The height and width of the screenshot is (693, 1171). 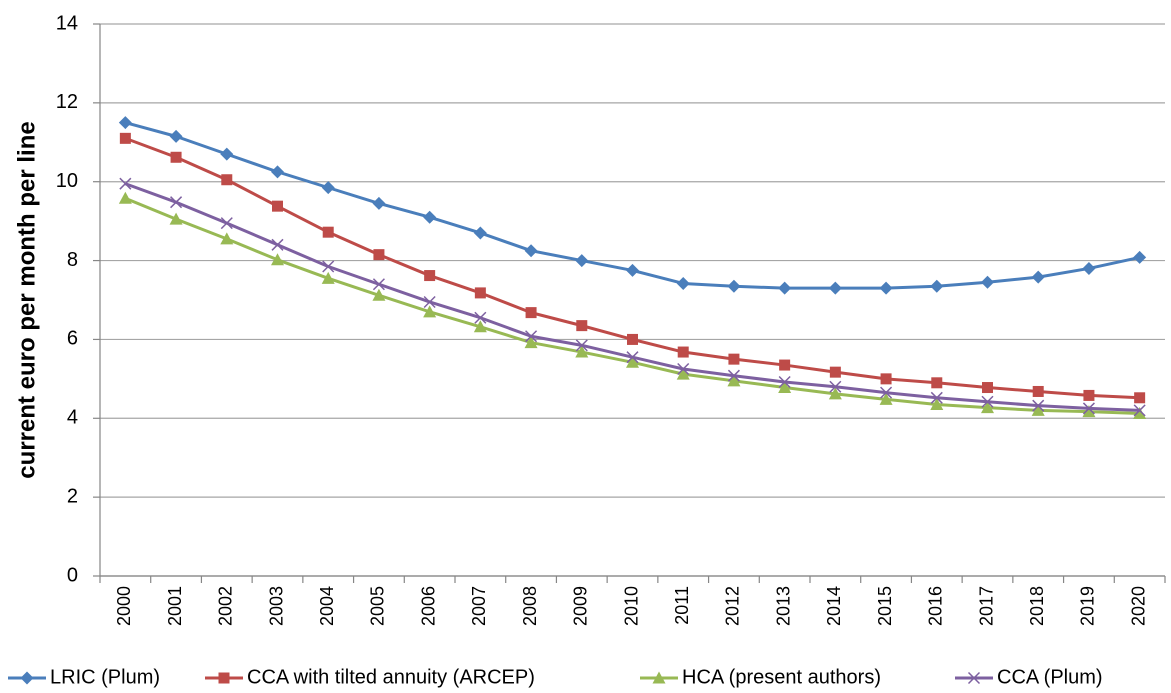 I want to click on x-tick-label: 2005, so click(x=378, y=606).